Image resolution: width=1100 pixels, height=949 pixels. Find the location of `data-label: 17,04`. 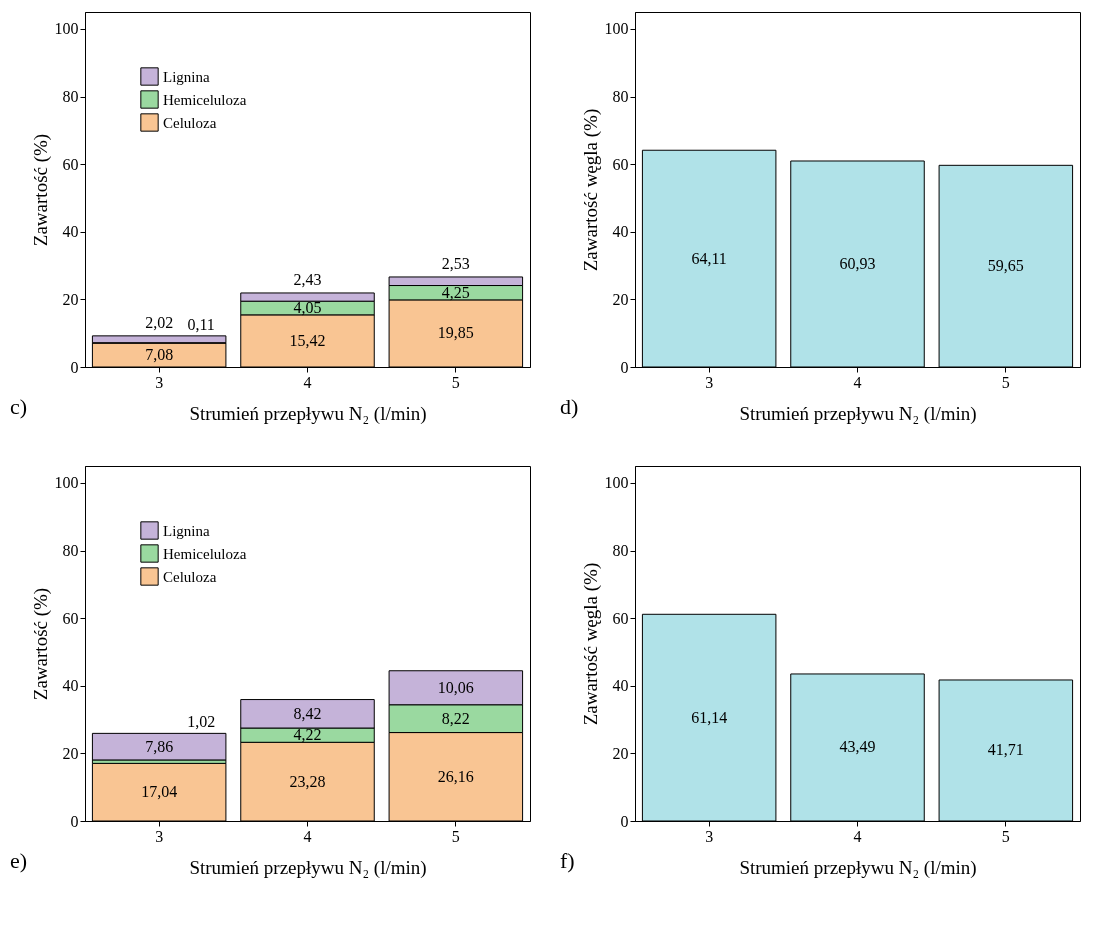

data-label: 17,04 is located at coordinates (159, 792).